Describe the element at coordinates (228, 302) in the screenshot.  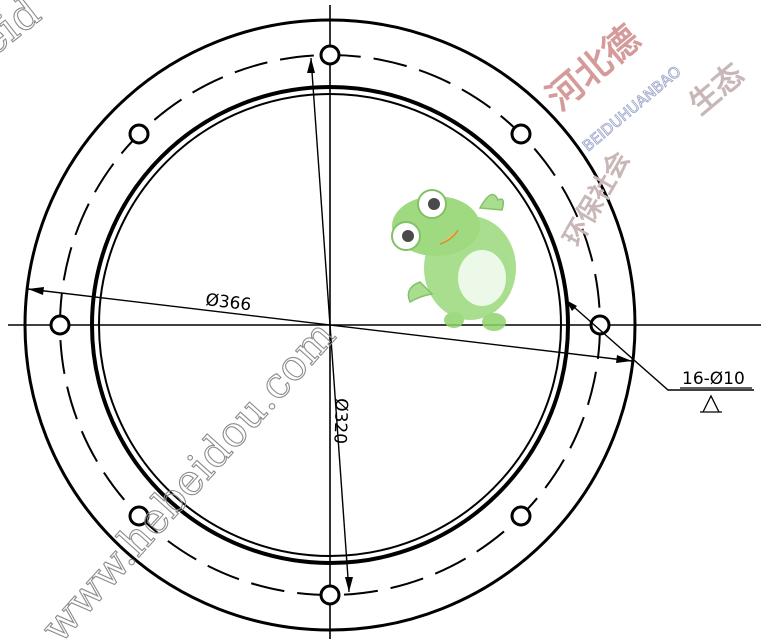
I see `dimension-label-outer: Ø366` at that location.